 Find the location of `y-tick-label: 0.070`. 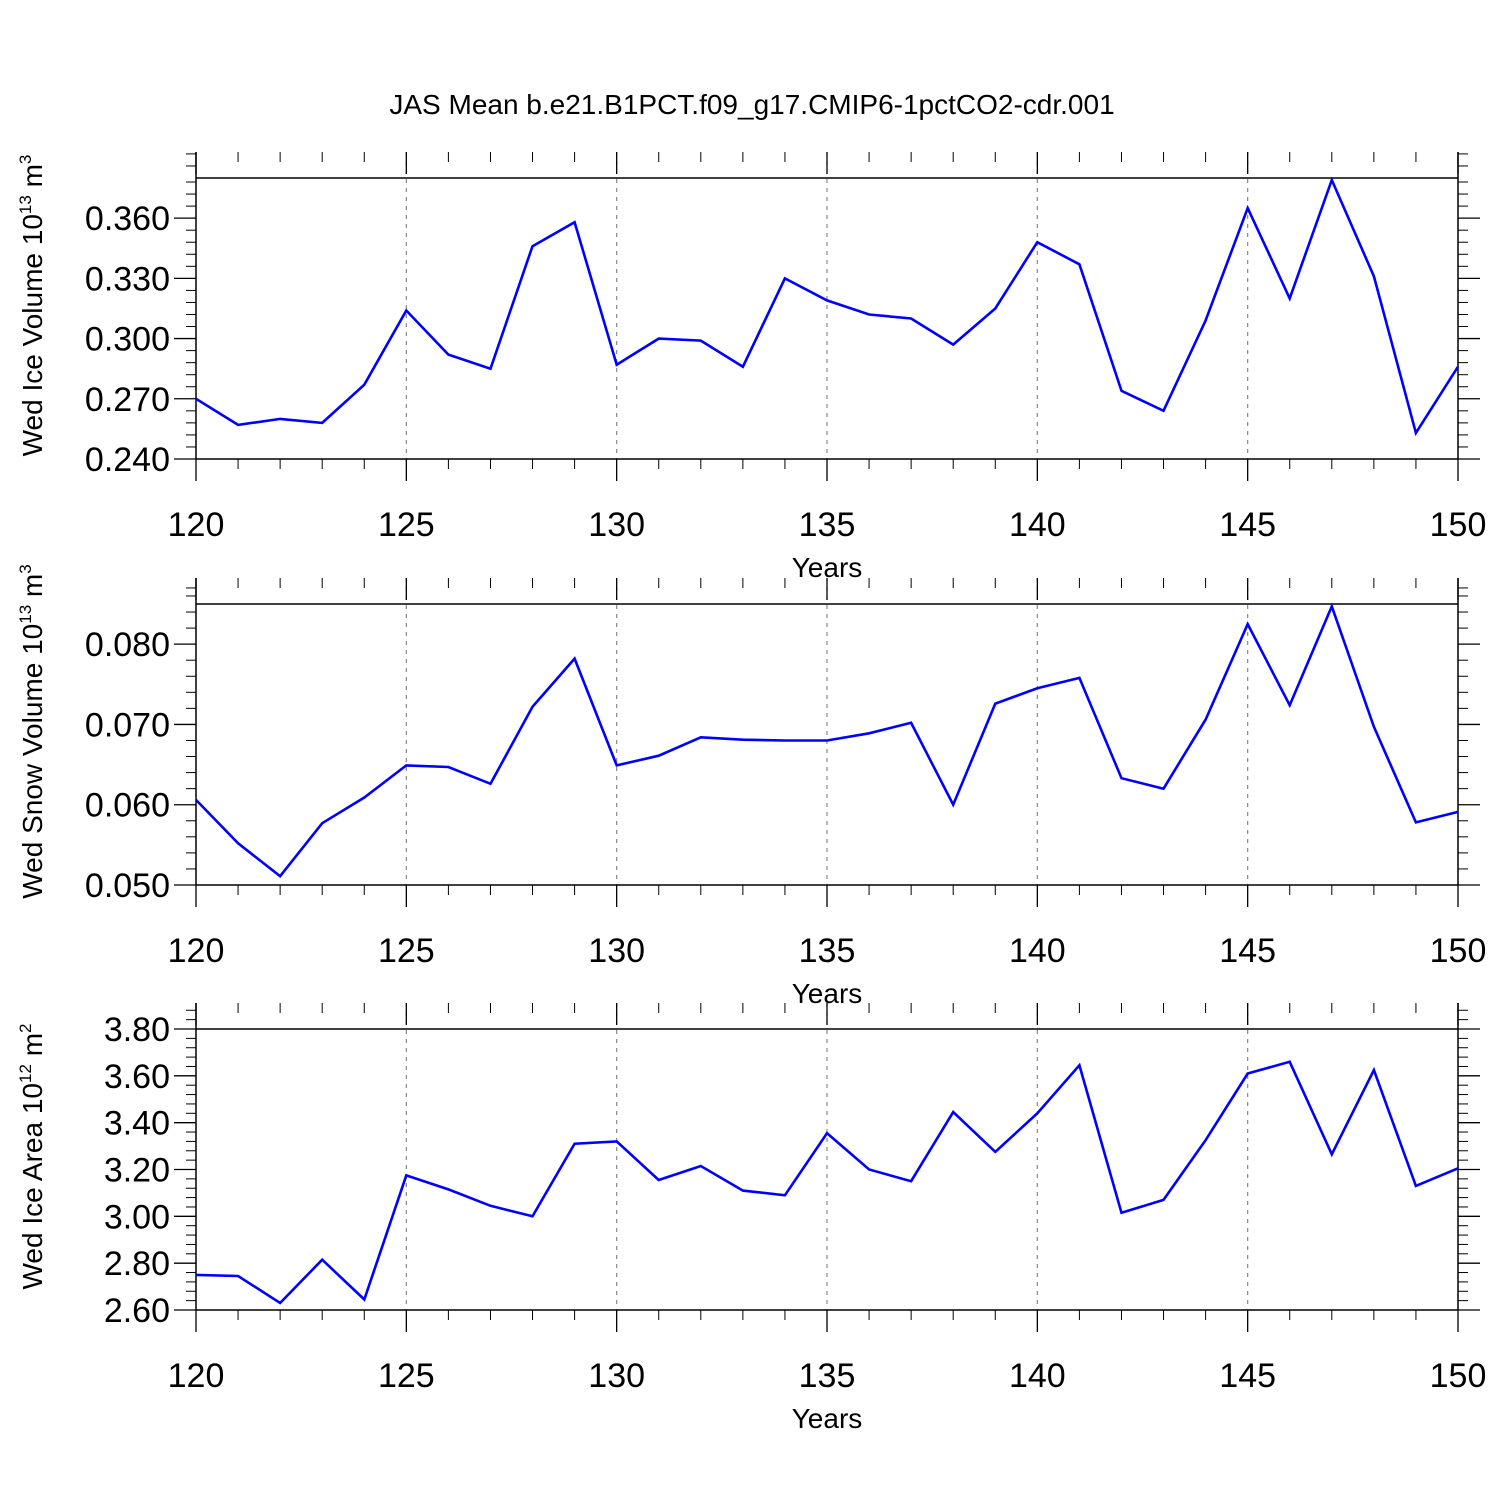

y-tick-label: 0.070 is located at coordinates (127, 725).